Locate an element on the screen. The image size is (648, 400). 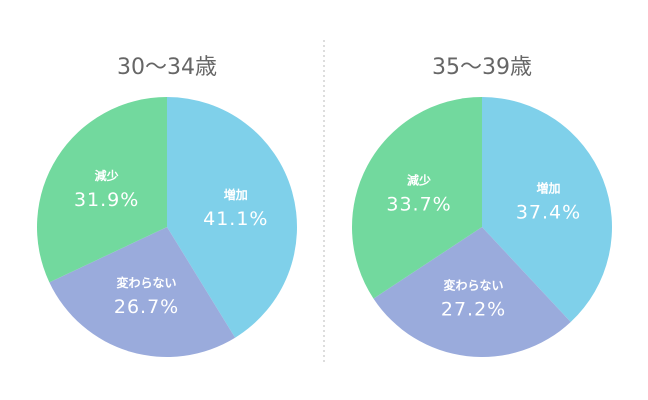
slice-value: 27.2% is located at coordinates (473, 310).